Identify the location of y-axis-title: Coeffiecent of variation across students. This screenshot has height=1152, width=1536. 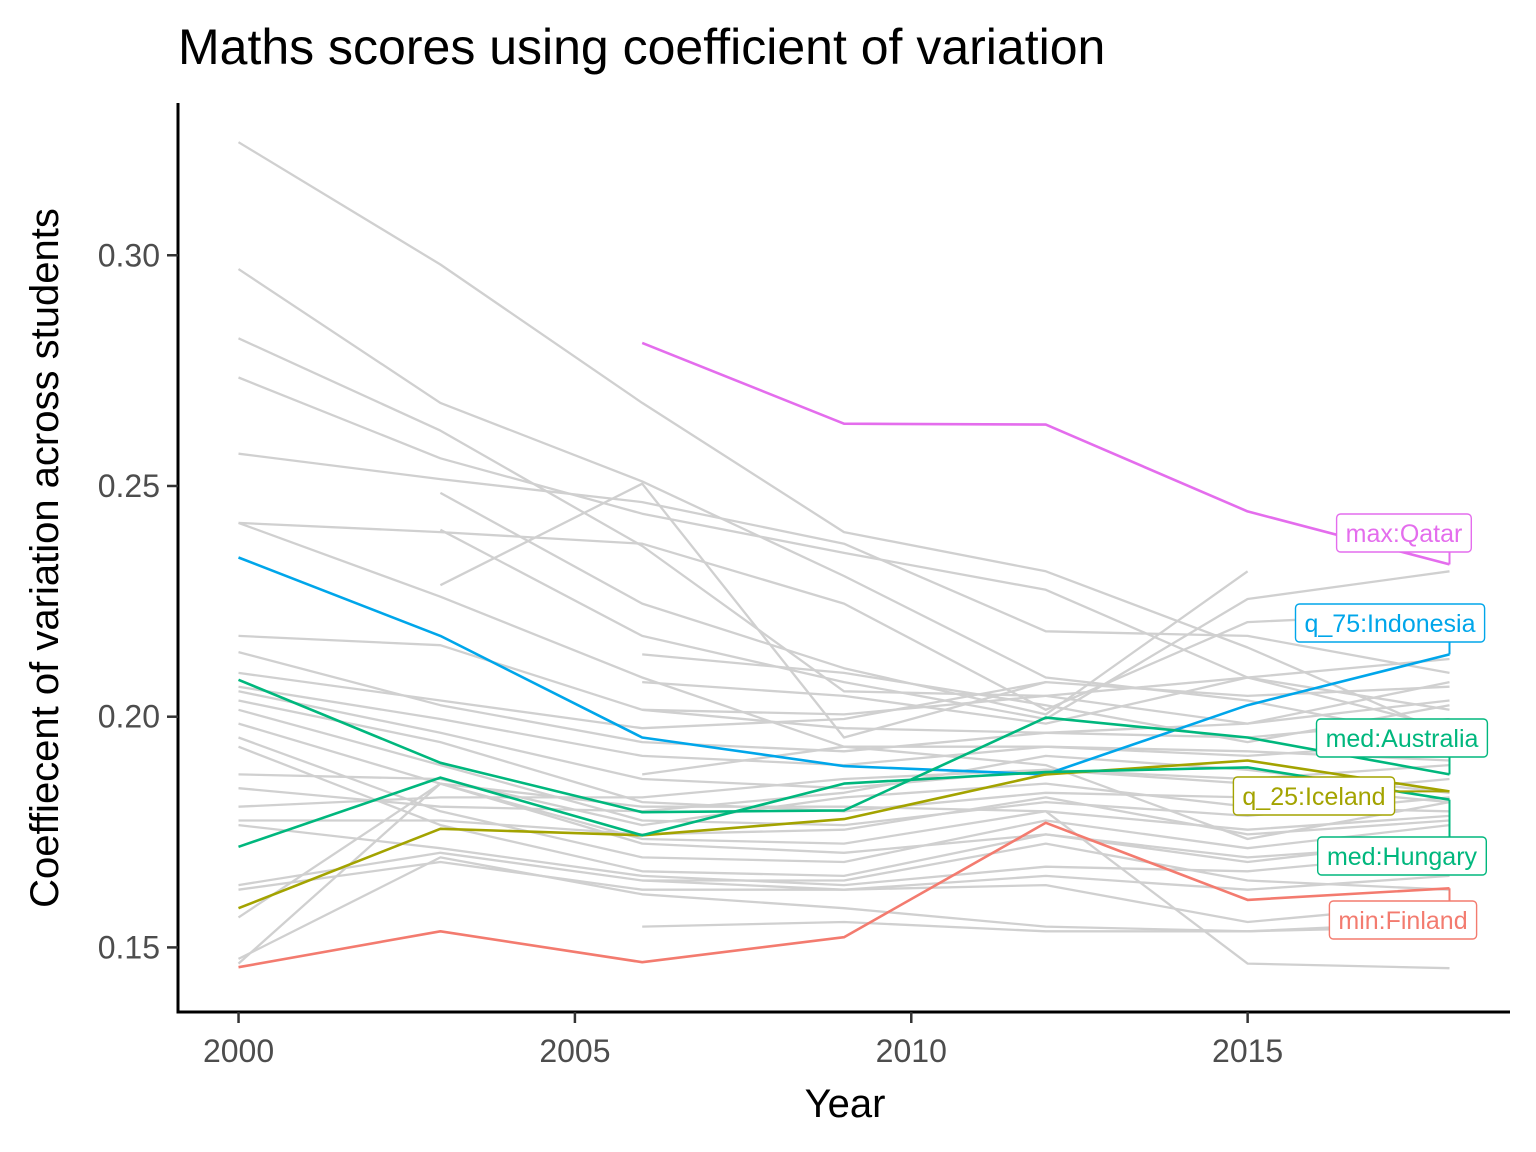
(45, 558).